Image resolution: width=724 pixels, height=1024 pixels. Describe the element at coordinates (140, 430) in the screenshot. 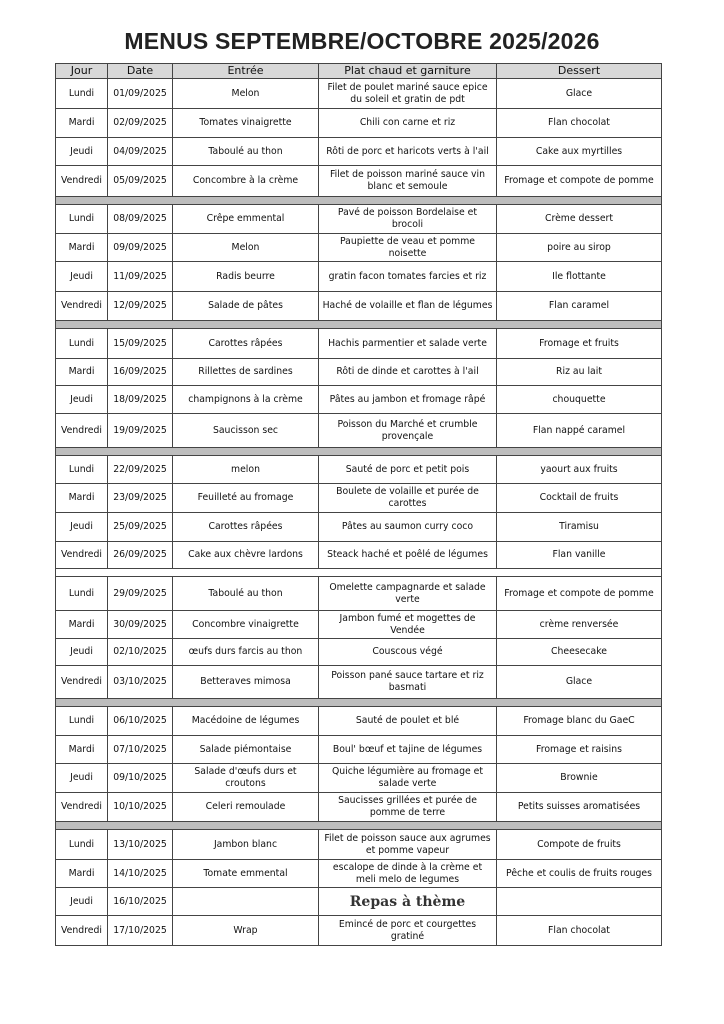

I see `cell-date: 19/09/2025` at that location.